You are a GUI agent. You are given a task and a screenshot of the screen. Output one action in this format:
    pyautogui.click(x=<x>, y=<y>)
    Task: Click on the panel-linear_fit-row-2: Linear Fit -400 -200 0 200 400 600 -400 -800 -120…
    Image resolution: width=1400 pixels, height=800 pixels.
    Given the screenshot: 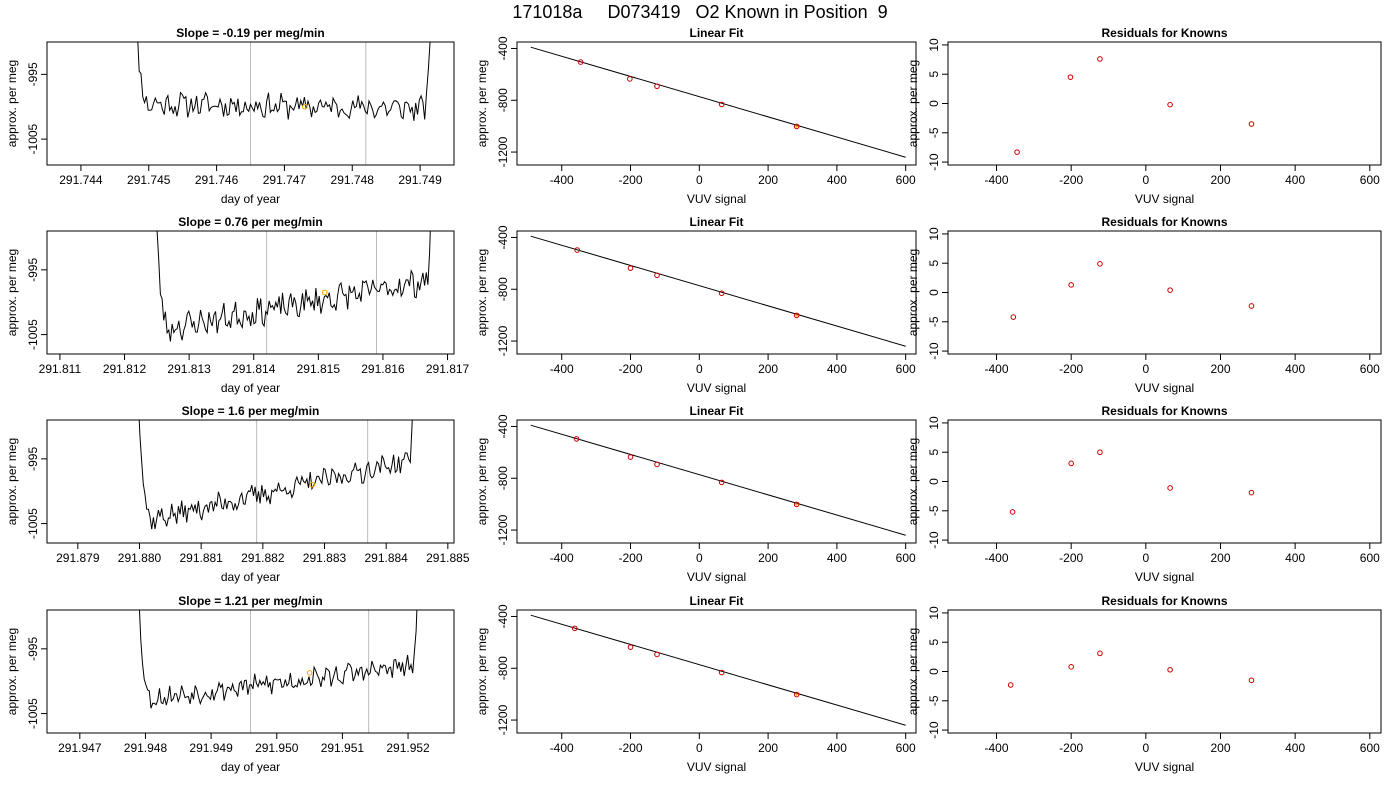 What is the action you would take?
    pyautogui.click(x=696, y=305)
    